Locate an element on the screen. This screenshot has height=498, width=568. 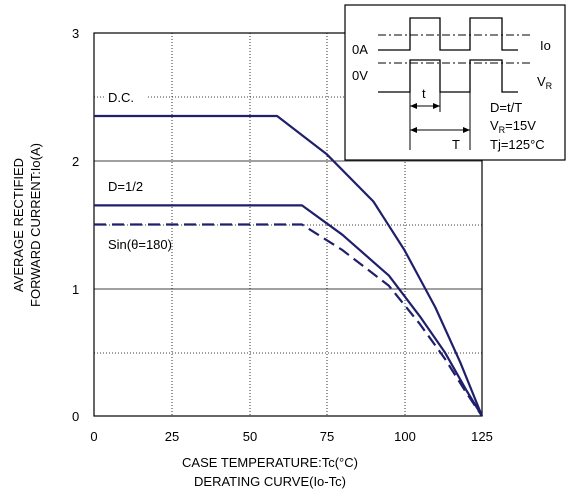
dc-label-bg is located at coordinates (126, 97).